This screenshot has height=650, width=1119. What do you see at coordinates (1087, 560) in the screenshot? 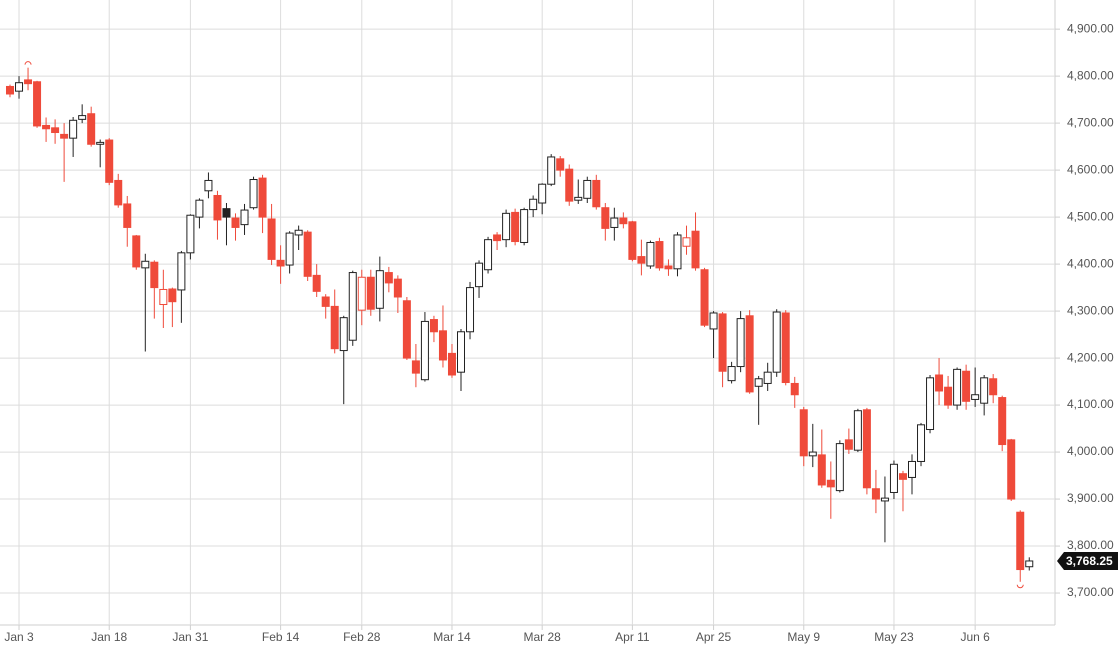
I see `last-price-tag` at bounding box center [1087, 560].